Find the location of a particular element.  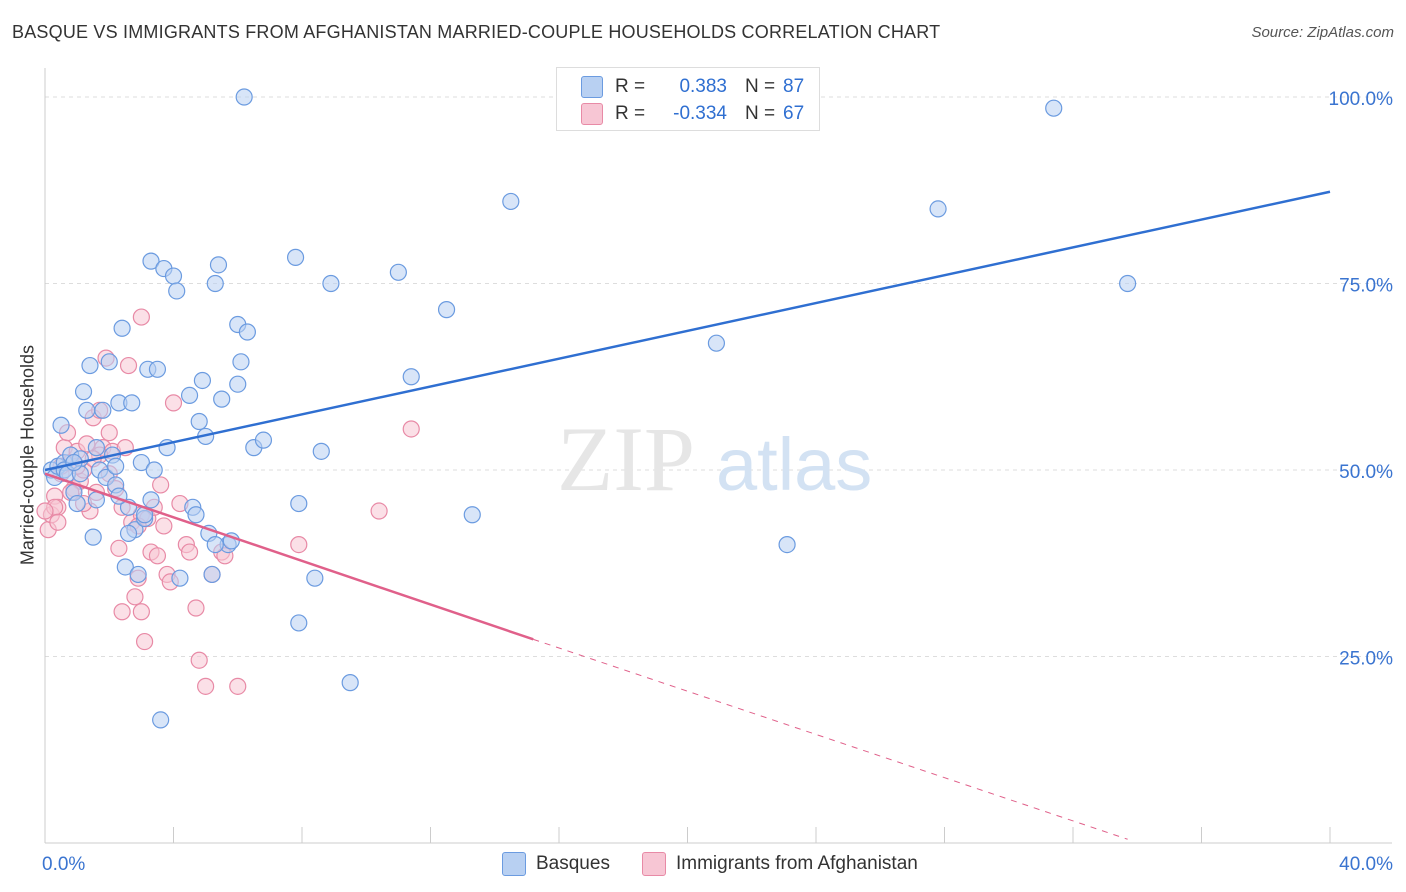

basque-legend-swatch is located at coordinates (514, 864).